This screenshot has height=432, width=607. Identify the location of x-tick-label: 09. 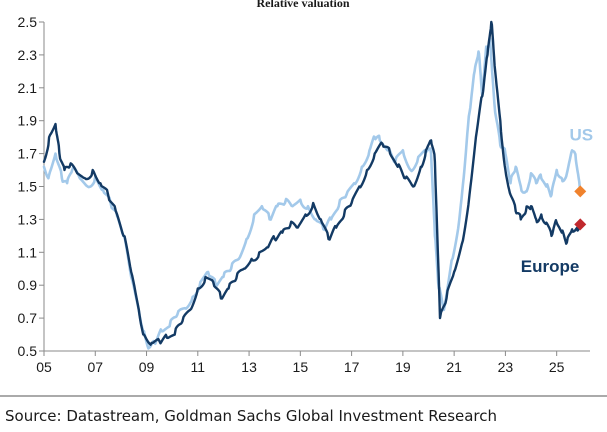
(147, 367).